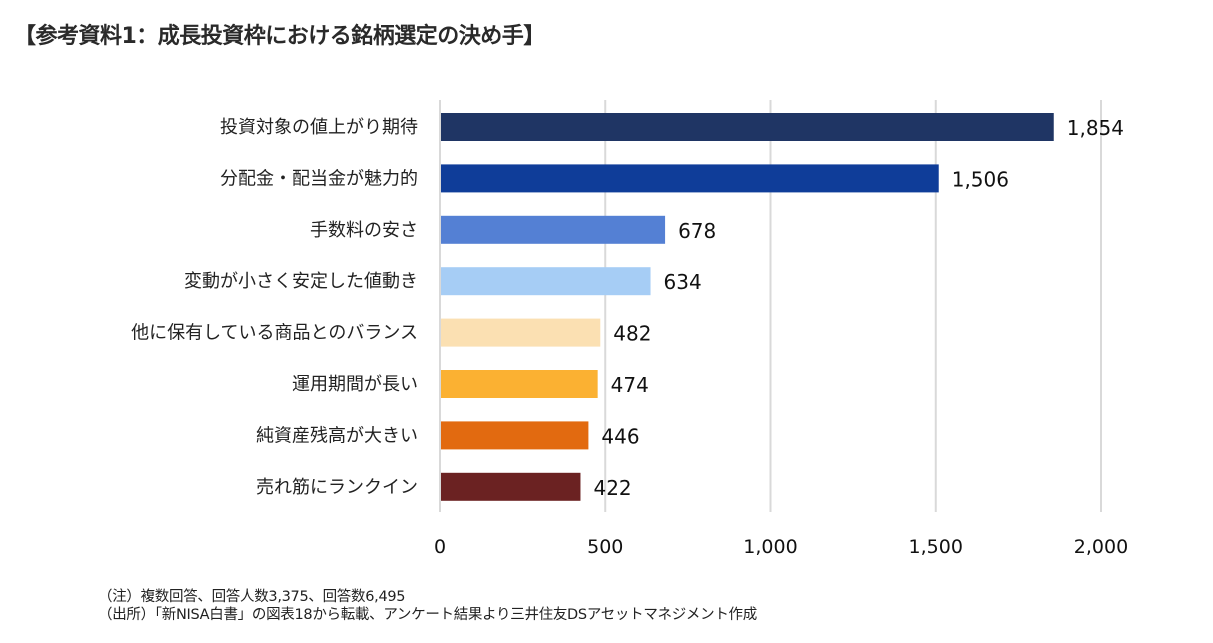  What do you see at coordinates (440, 547) in the screenshot?
I see `x-tick-label: 0` at bounding box center [440, 547].